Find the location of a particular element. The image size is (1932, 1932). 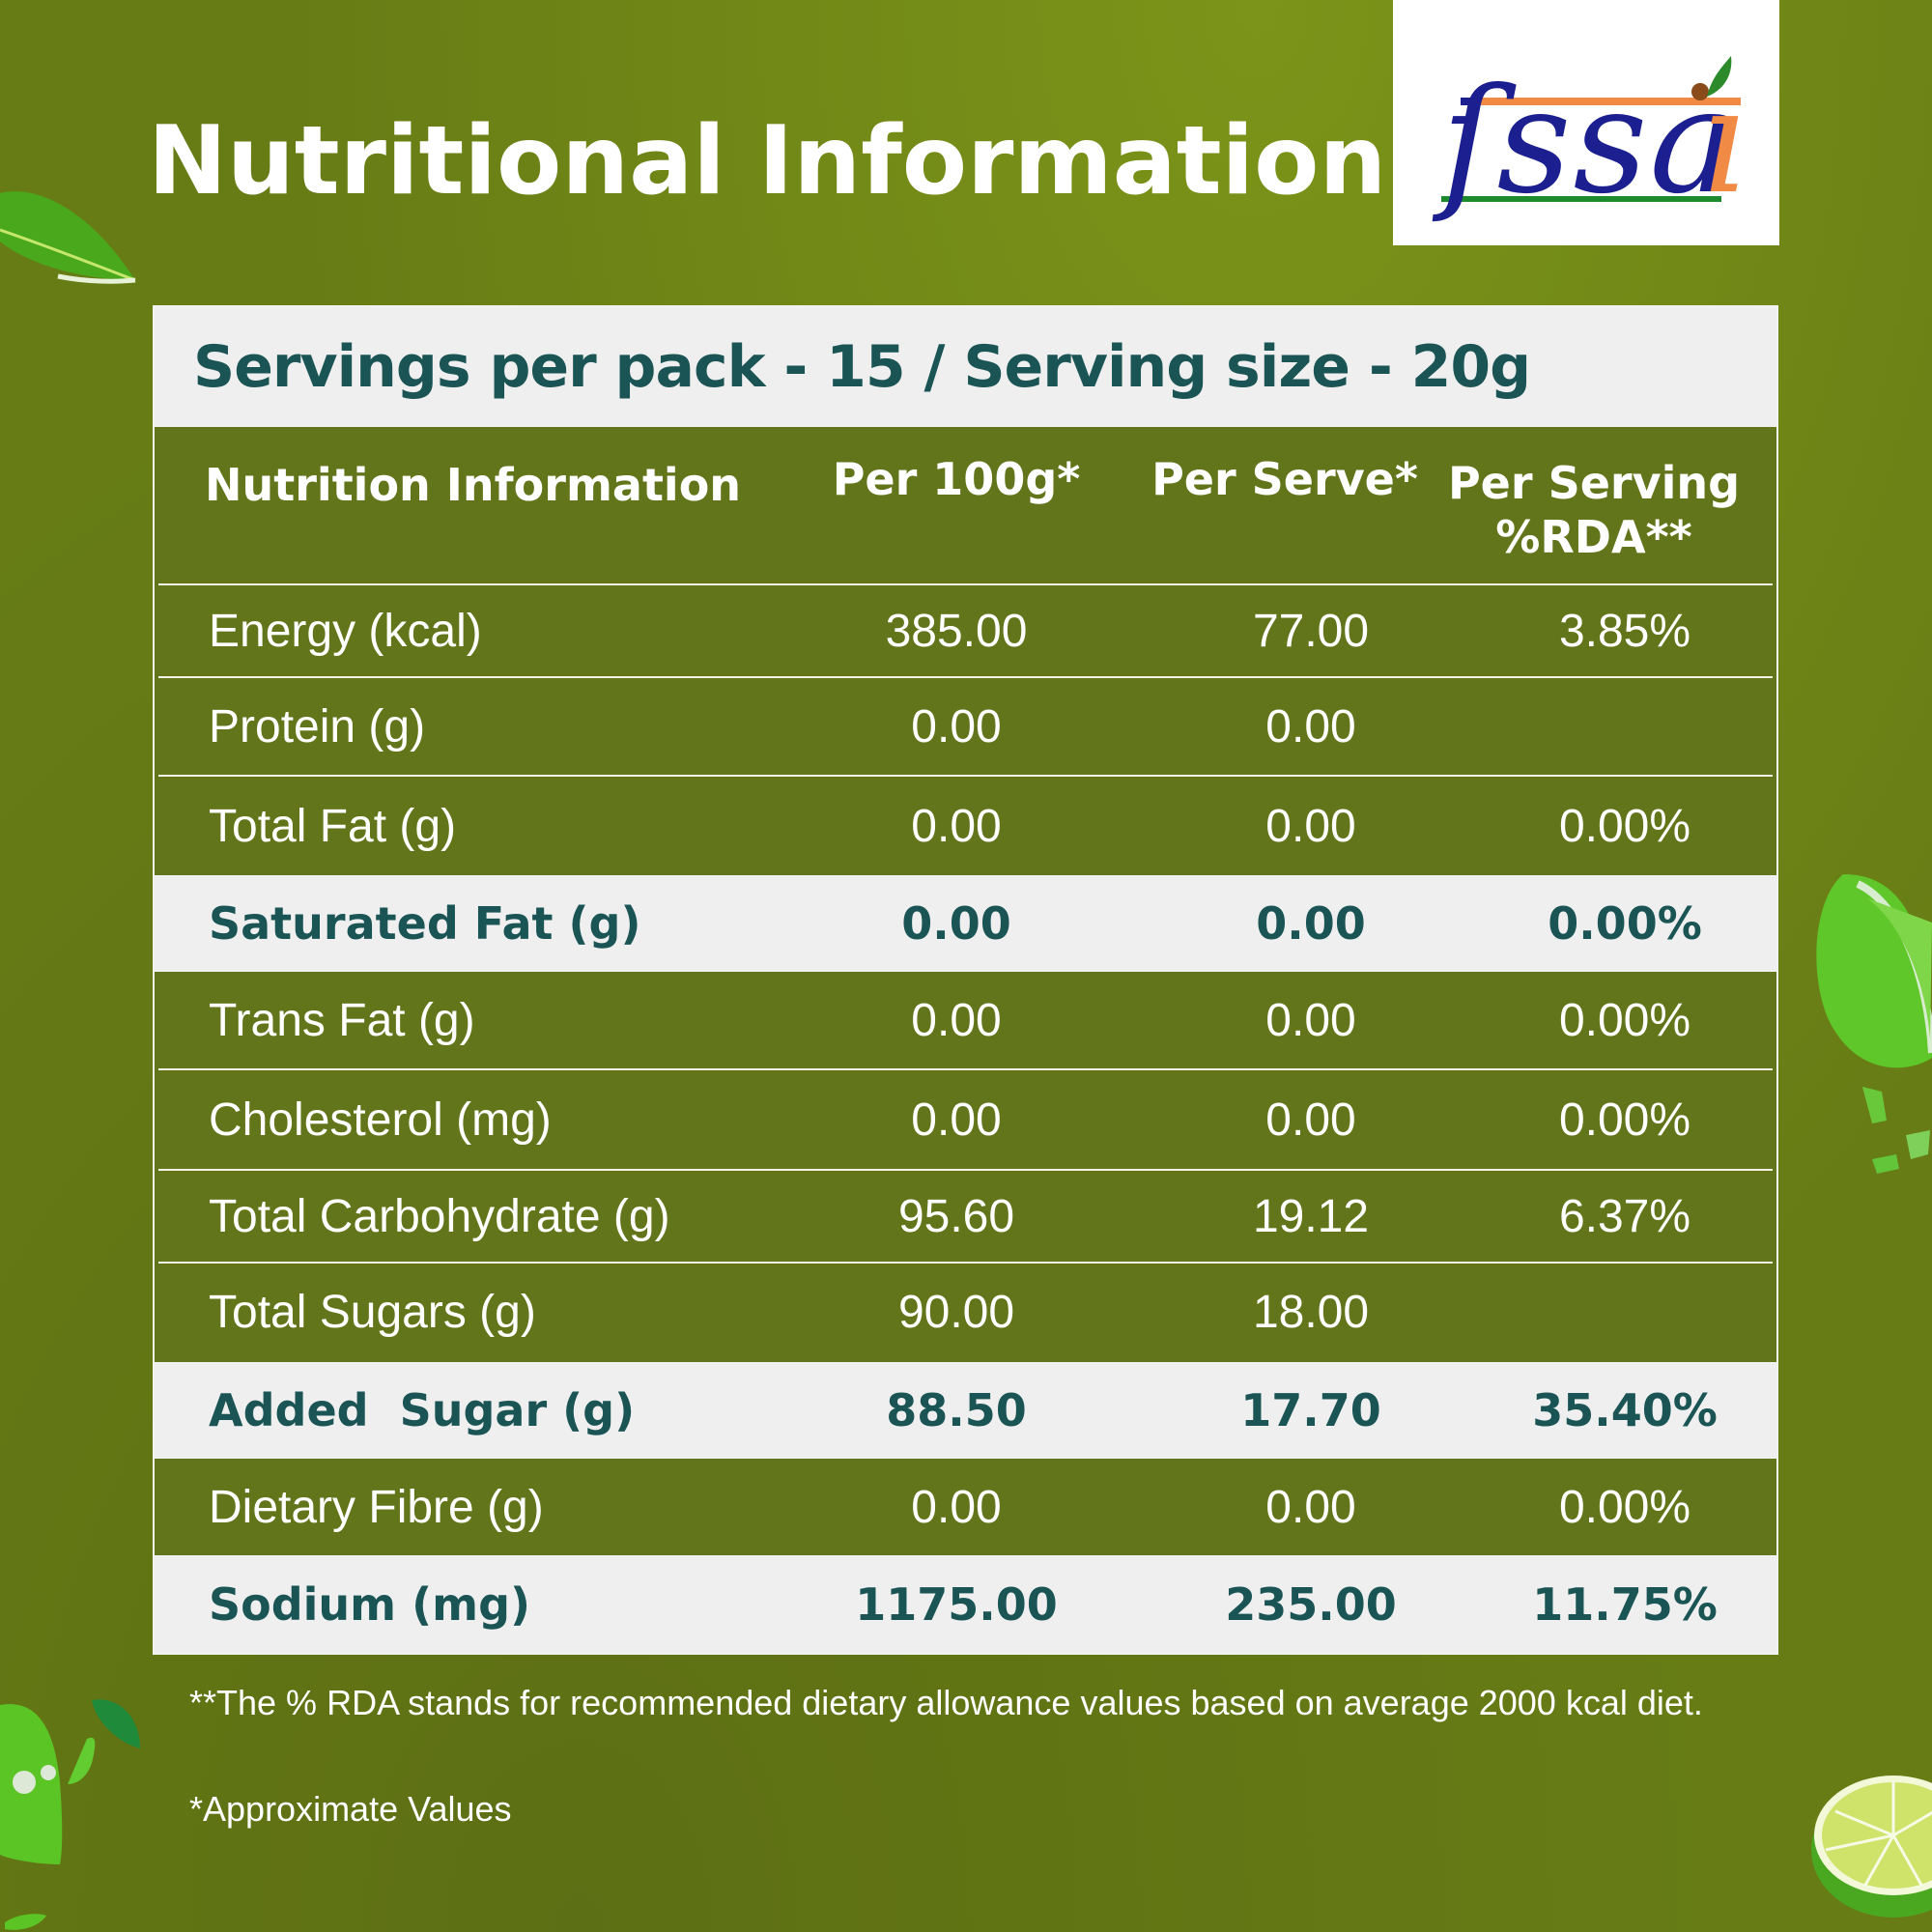

column-header-per-100g: Per 100g* is located at coordinates (956, 479).